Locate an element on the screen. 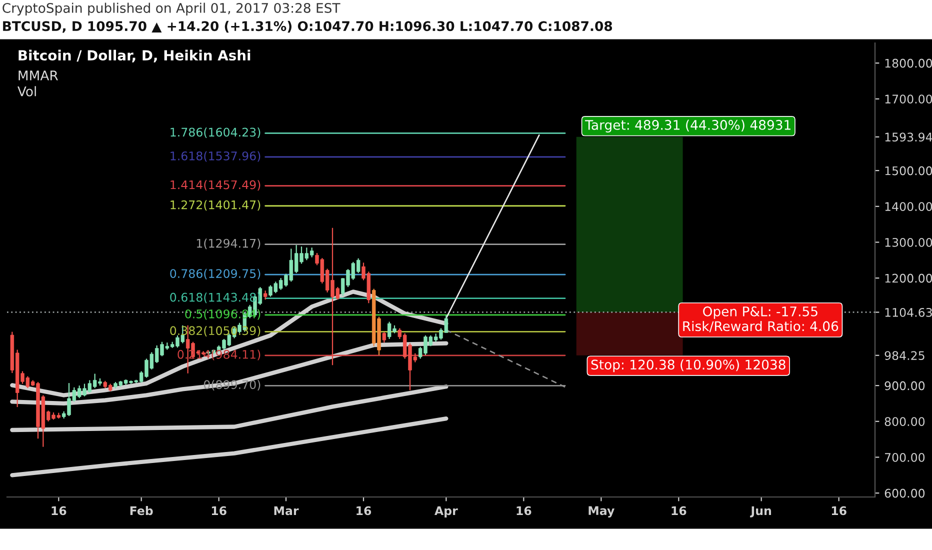 This screenshot has height=550, width=932. y-tick-label: 1200.00 is located at coordinates (908, 278).